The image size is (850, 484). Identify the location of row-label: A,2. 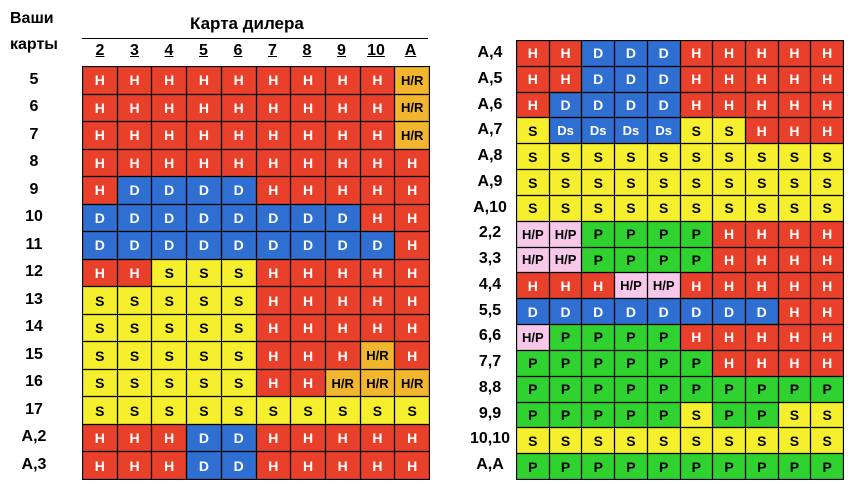
(34, 437).